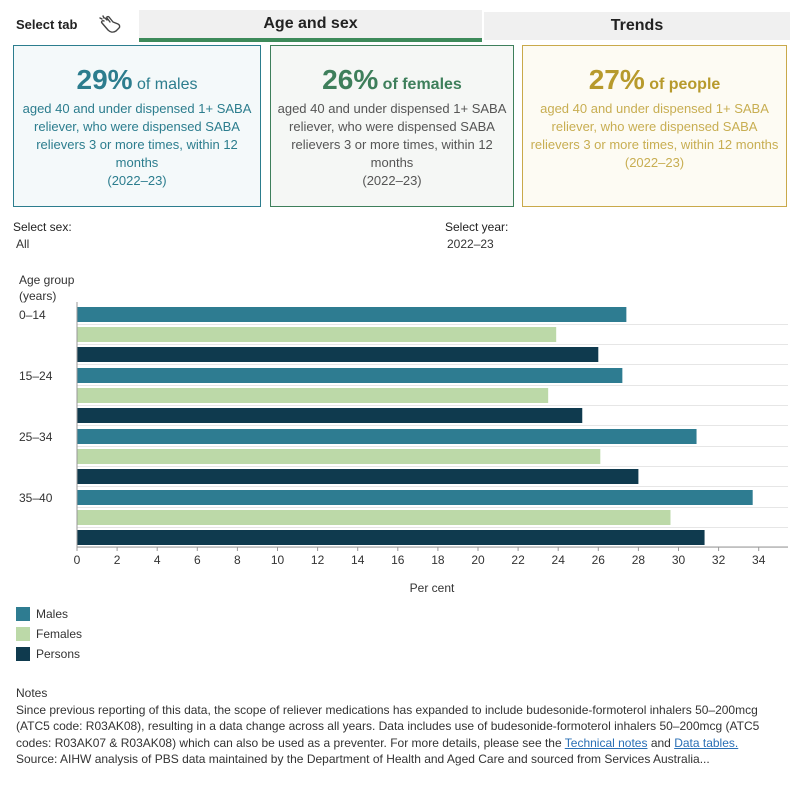  What do you see at coordinates (36, 437) in the screenshot?
I see `category-label: 25–34` at bounding box center [36, 437].